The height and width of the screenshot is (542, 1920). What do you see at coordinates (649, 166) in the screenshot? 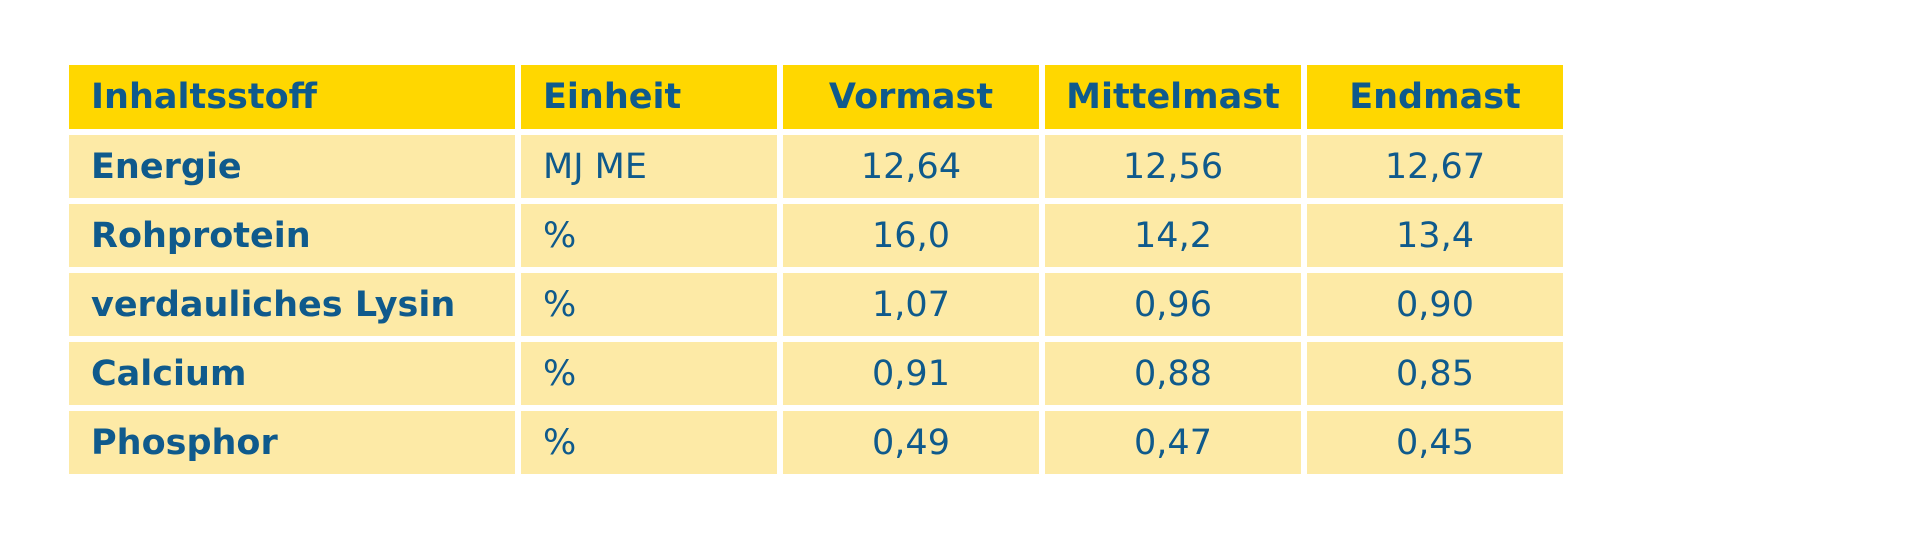
I see `row-unit: MJ ME` at bounding box center [649, 166].